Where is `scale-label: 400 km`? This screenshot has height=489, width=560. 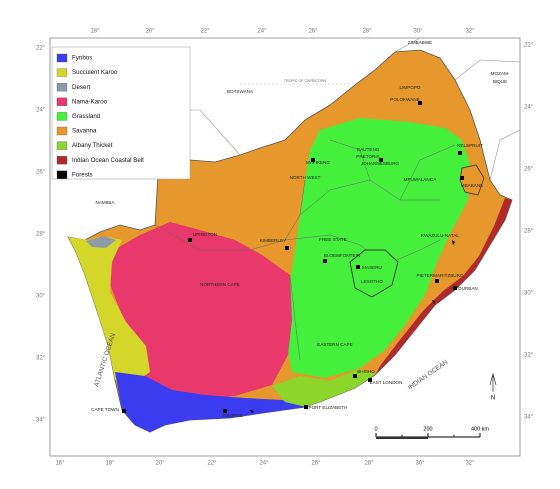
scale-label: 400 km is located at coordinates (480, 429).